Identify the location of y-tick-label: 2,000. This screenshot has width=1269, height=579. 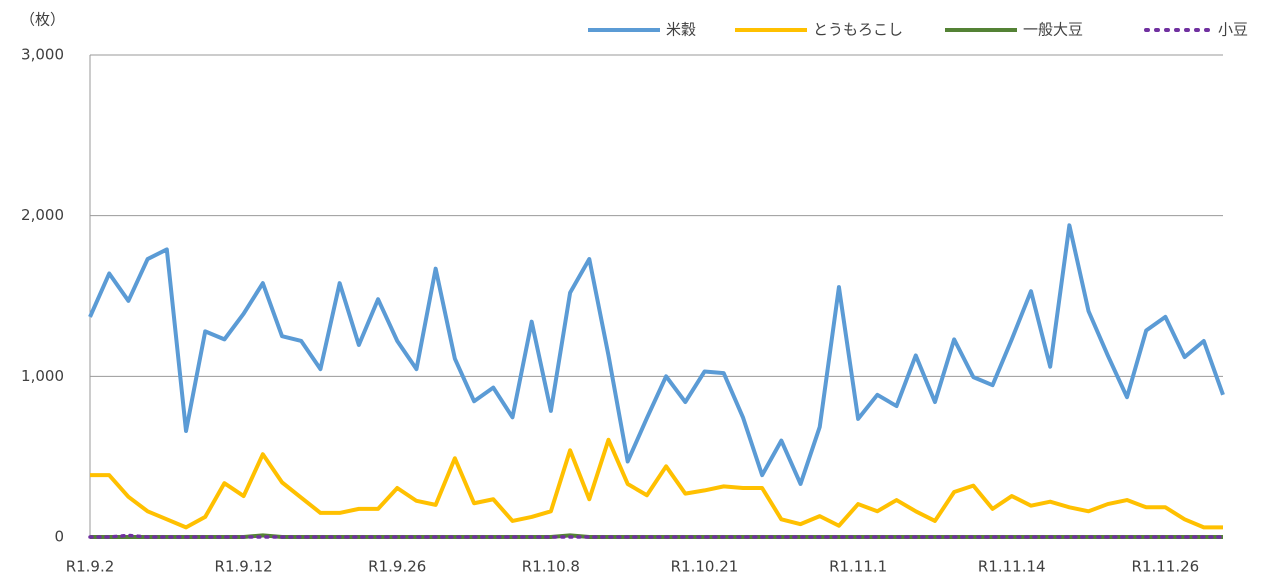
(42, 215).